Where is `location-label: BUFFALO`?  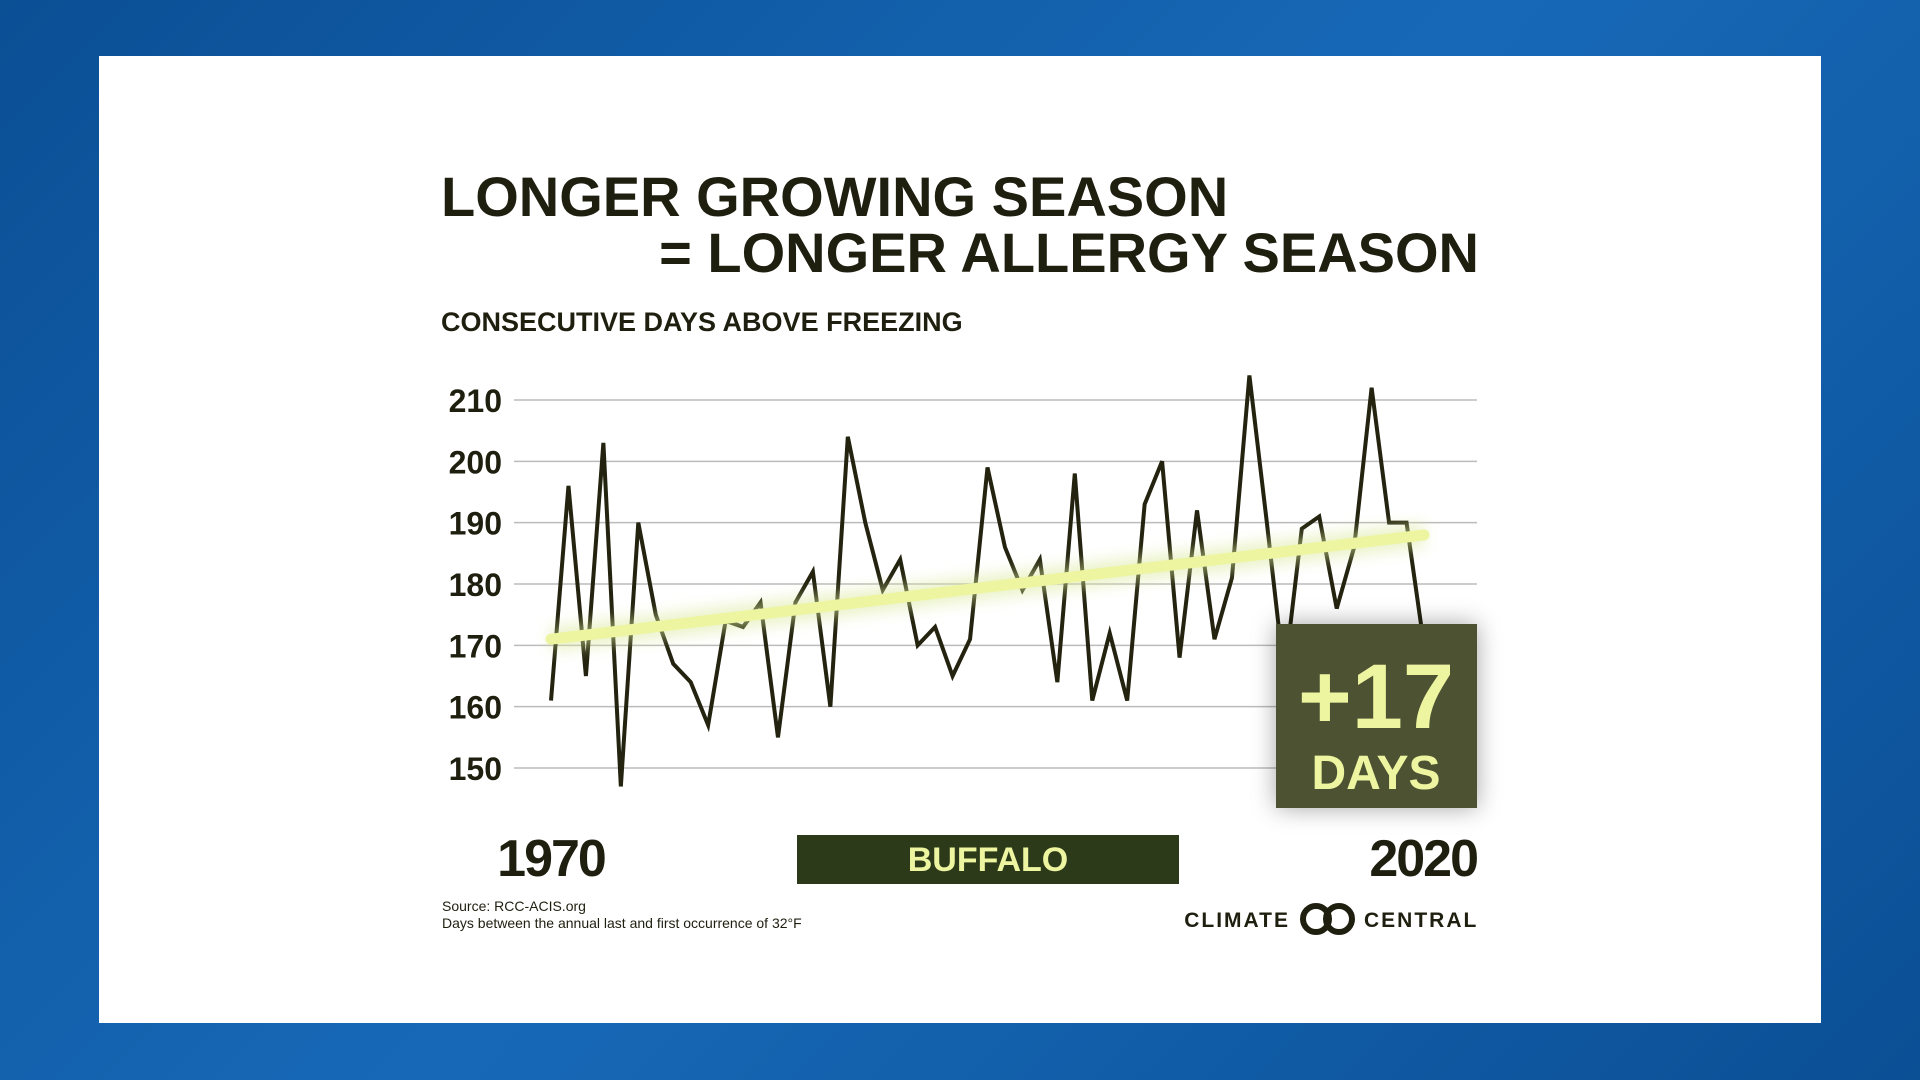
location-label: BUFFALO is located at coordinates (988, 860).